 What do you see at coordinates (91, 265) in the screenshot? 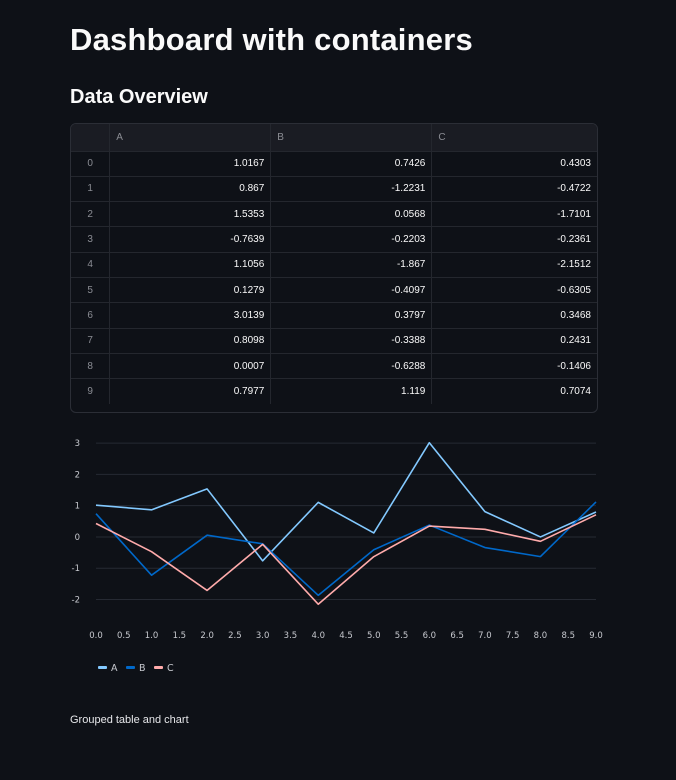
I see `row-index: 4` at bounding box center [91, 265].